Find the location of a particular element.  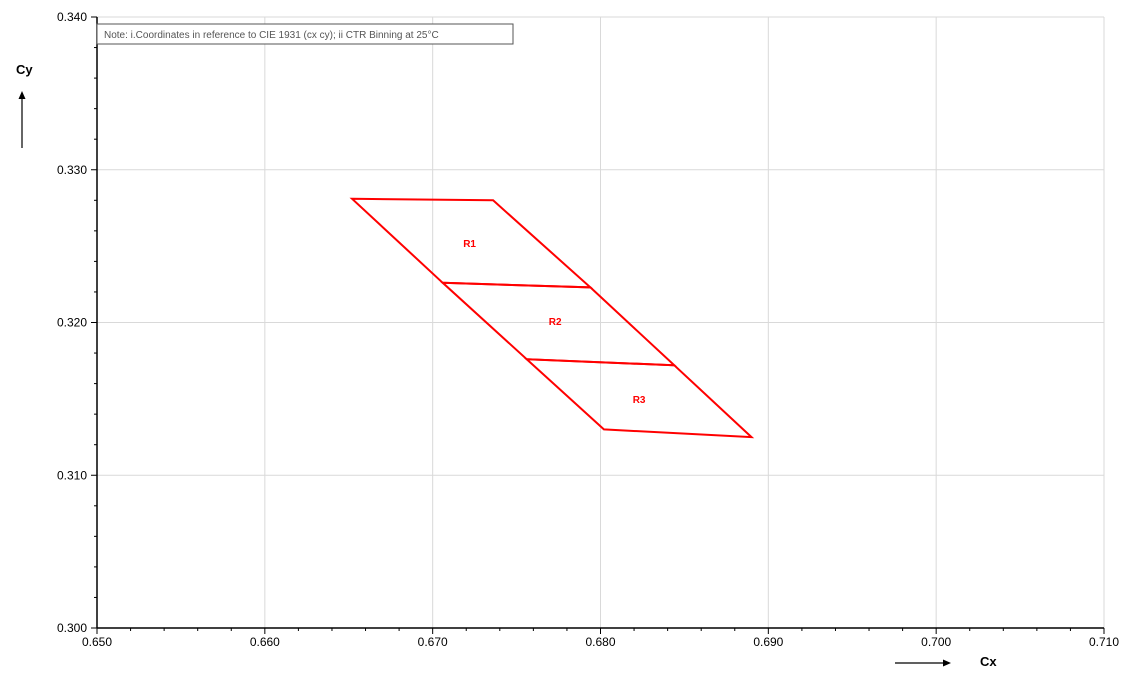

x-axis-label-group: Cx is located at coordinates (946, 661).